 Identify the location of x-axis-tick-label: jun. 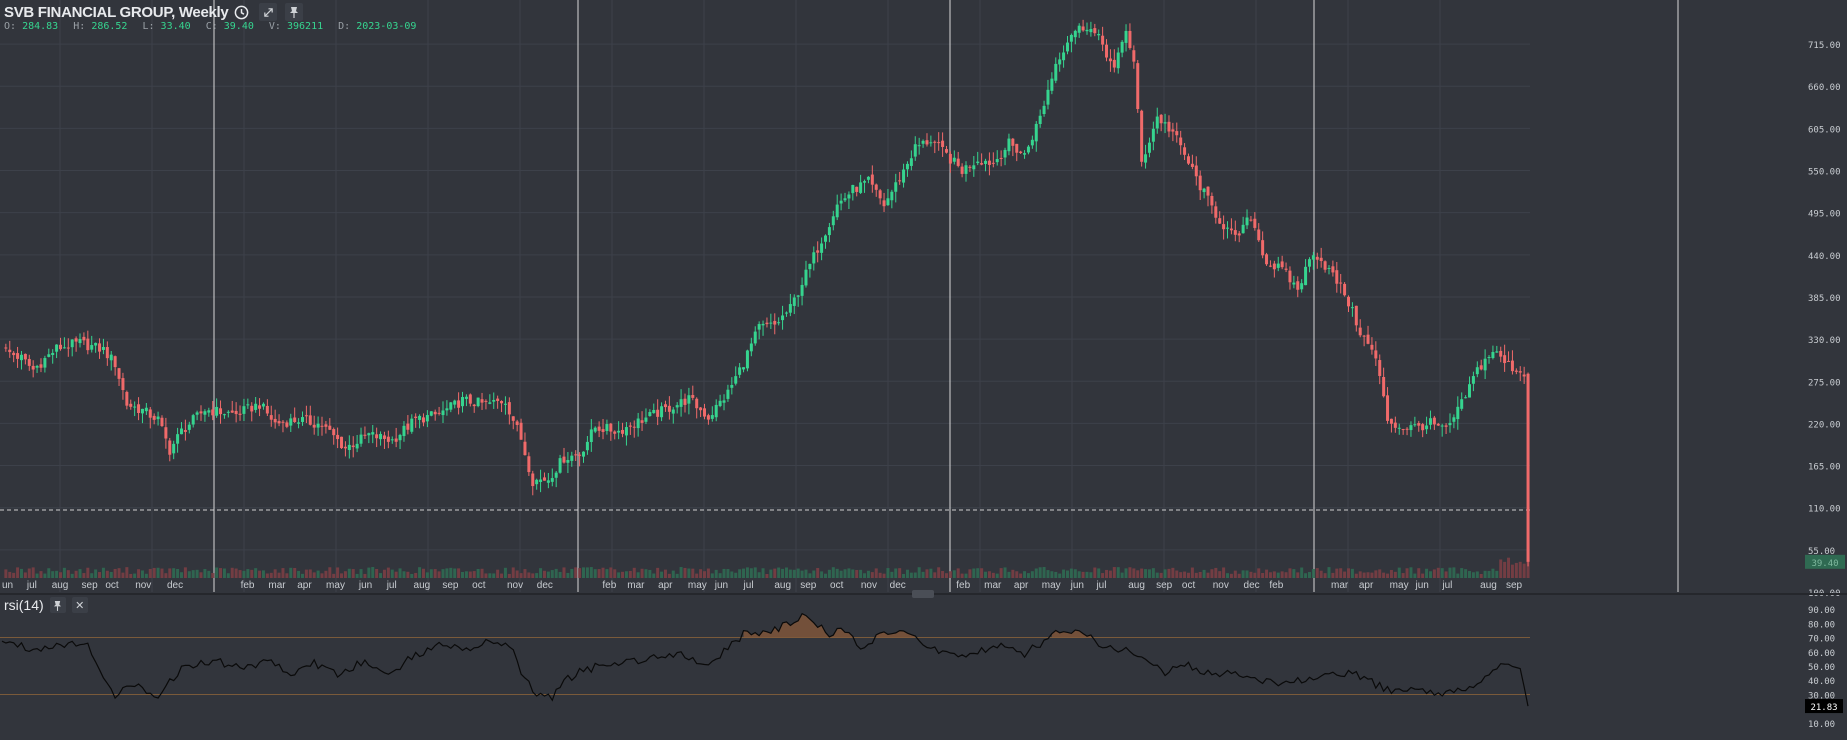
(721, 585).